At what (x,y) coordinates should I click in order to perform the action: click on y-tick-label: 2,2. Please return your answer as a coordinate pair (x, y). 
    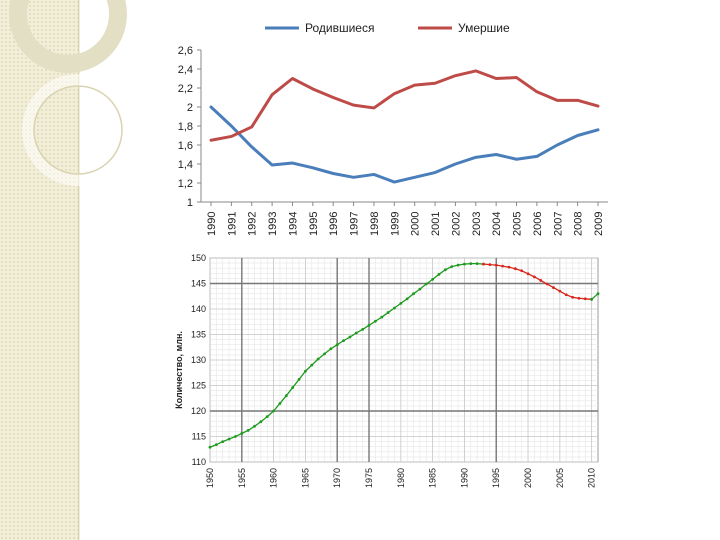
    Looking at the image, I should click on (185, 89).